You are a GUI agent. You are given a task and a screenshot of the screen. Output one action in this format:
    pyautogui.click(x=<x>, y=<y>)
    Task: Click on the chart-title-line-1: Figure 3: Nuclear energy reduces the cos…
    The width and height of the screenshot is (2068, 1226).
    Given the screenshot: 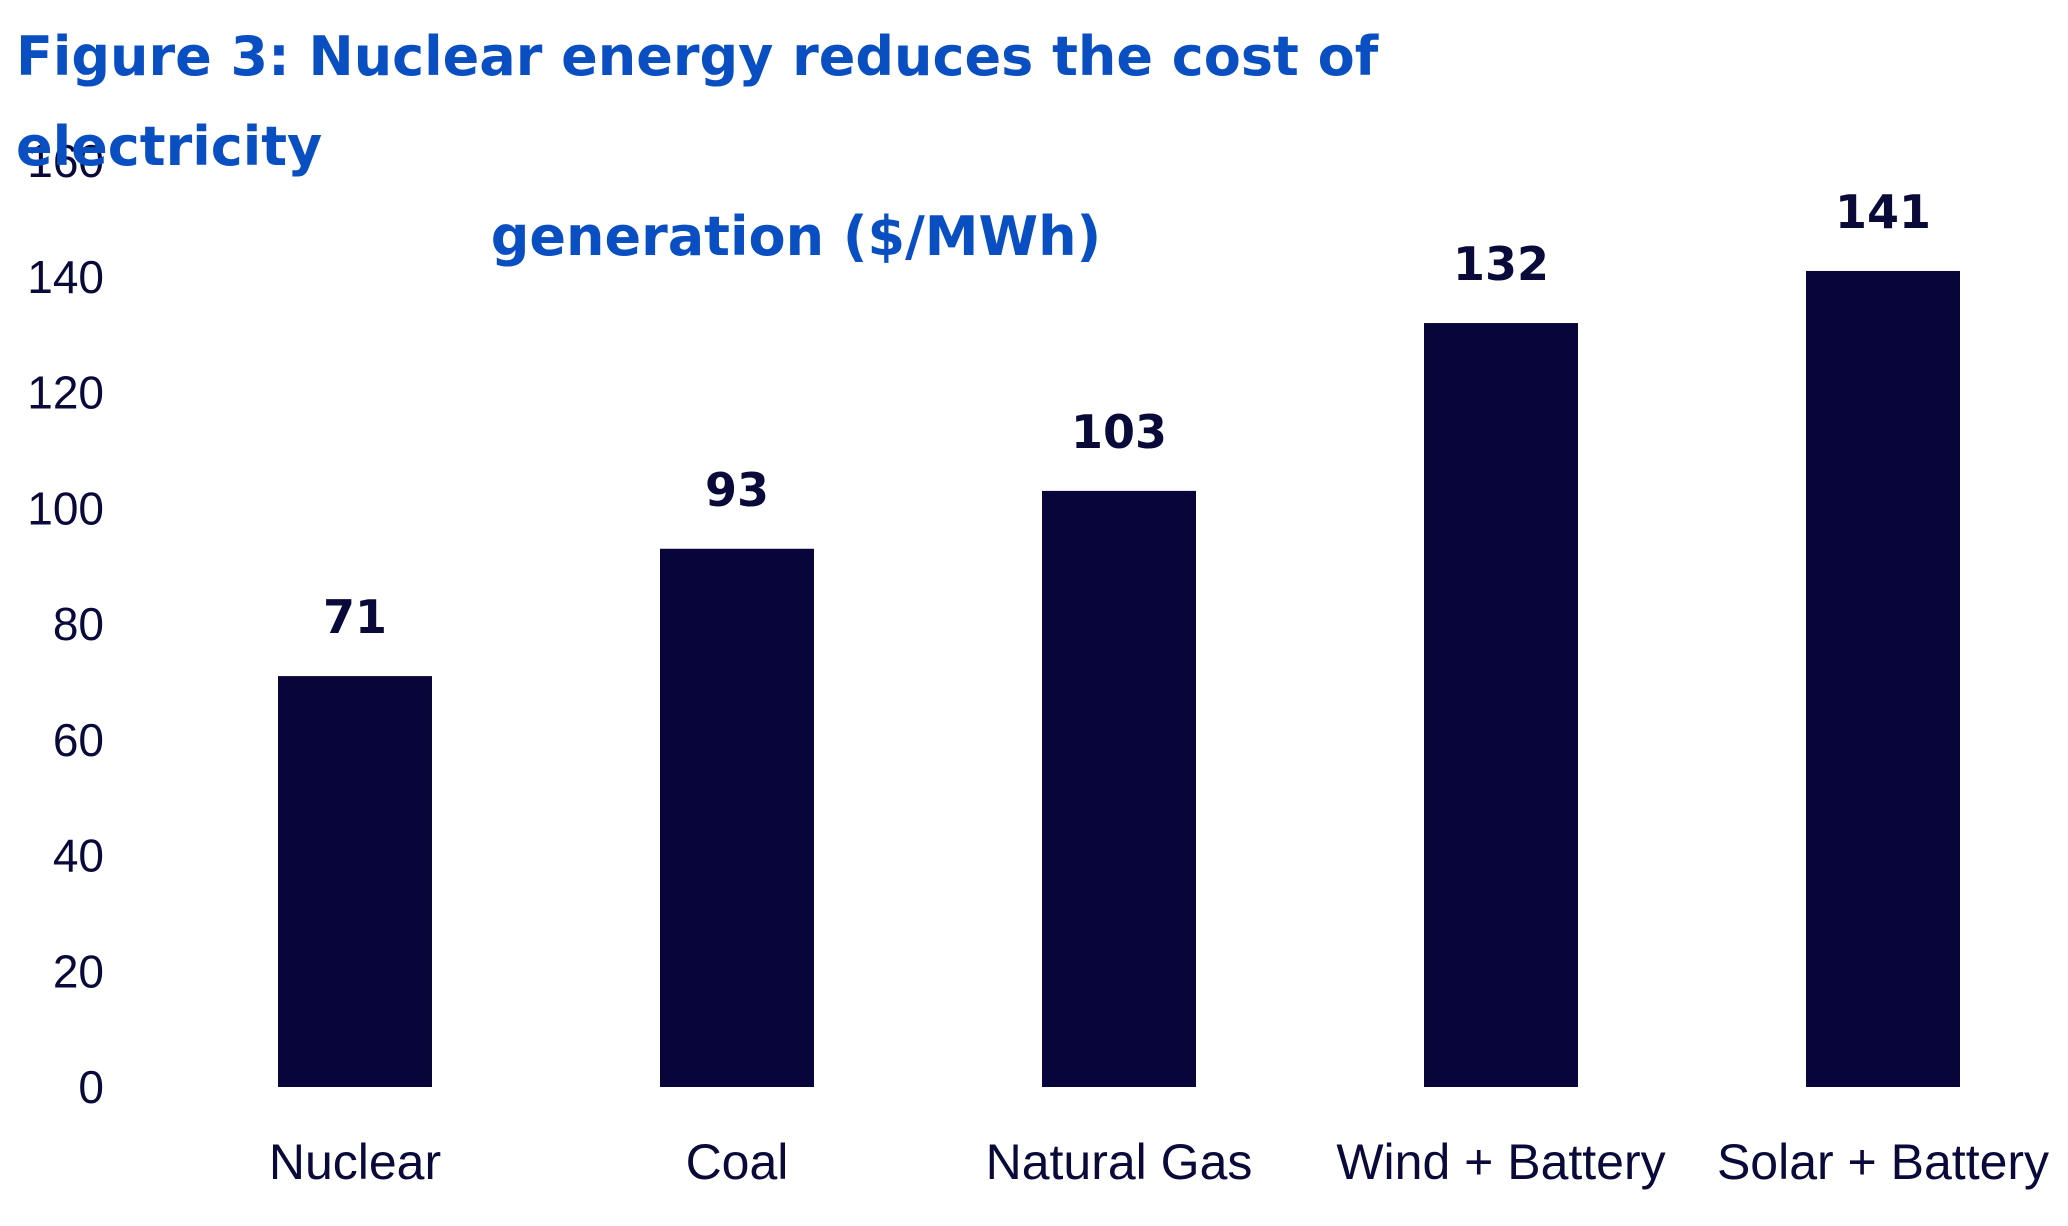 What is the action you would take?
    pyautogui.click(x=697, y=101)
    